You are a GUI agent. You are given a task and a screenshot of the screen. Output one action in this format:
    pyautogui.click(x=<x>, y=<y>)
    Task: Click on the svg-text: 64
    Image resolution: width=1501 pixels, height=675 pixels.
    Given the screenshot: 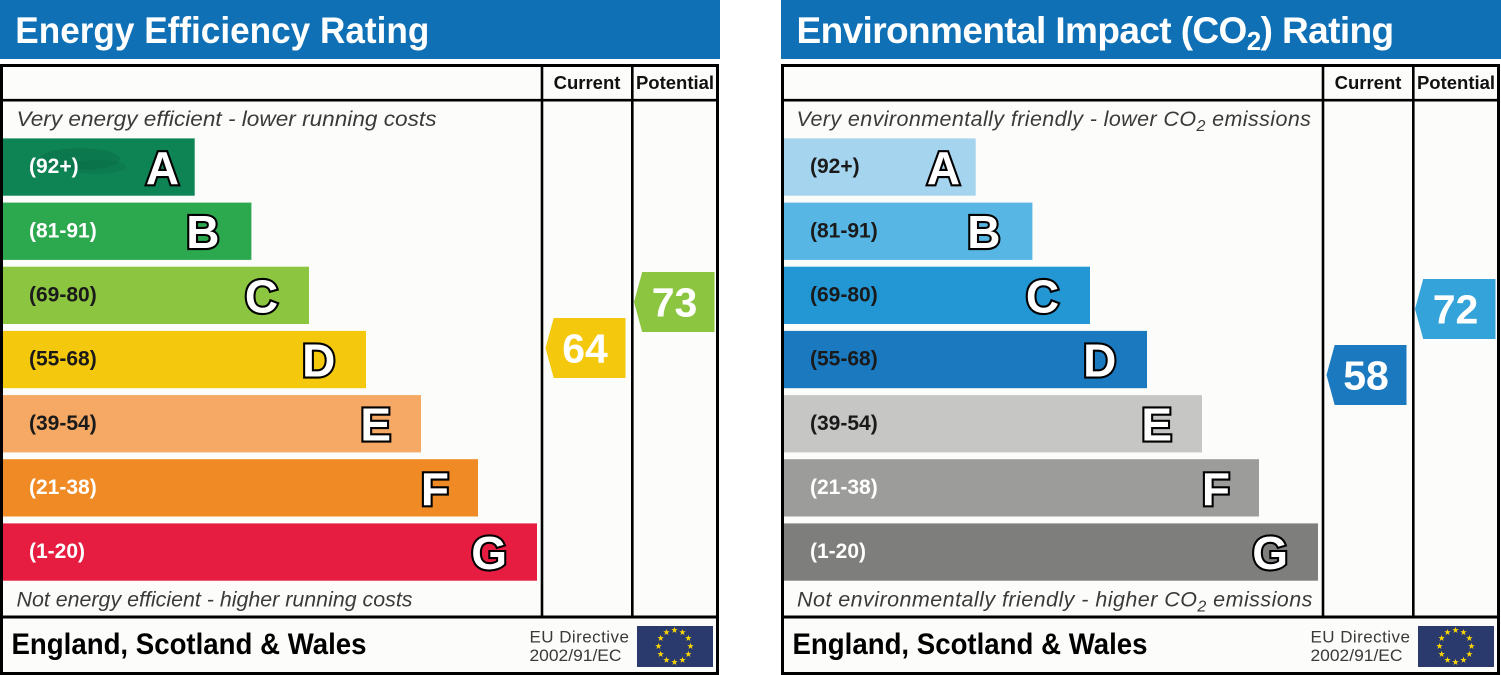 What is the action you would take?
    pyautogui.click(x=585, y=349)
    